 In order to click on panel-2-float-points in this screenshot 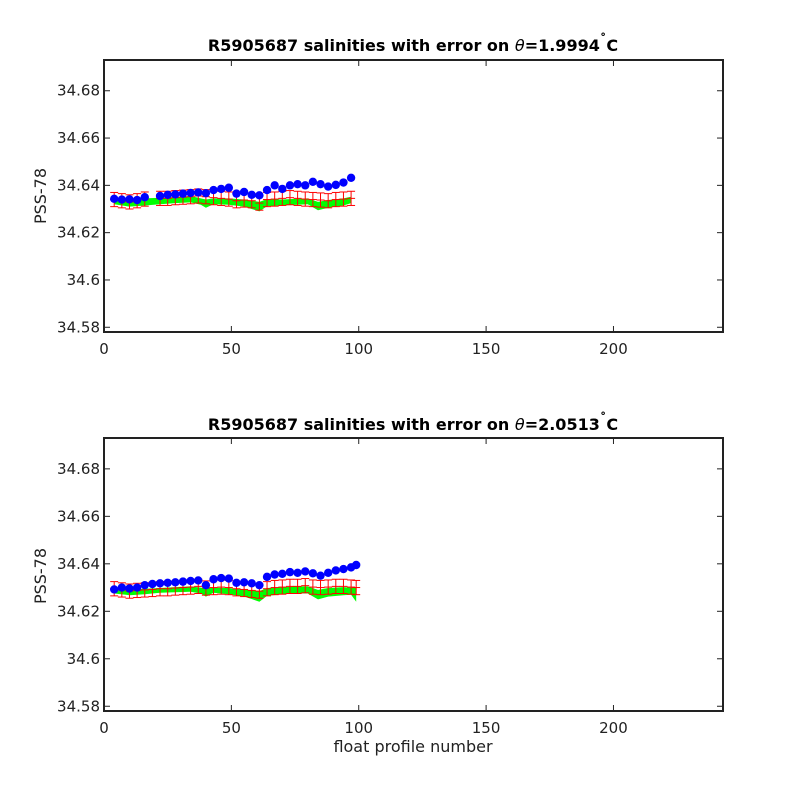, I will do `click(235, 577)`.